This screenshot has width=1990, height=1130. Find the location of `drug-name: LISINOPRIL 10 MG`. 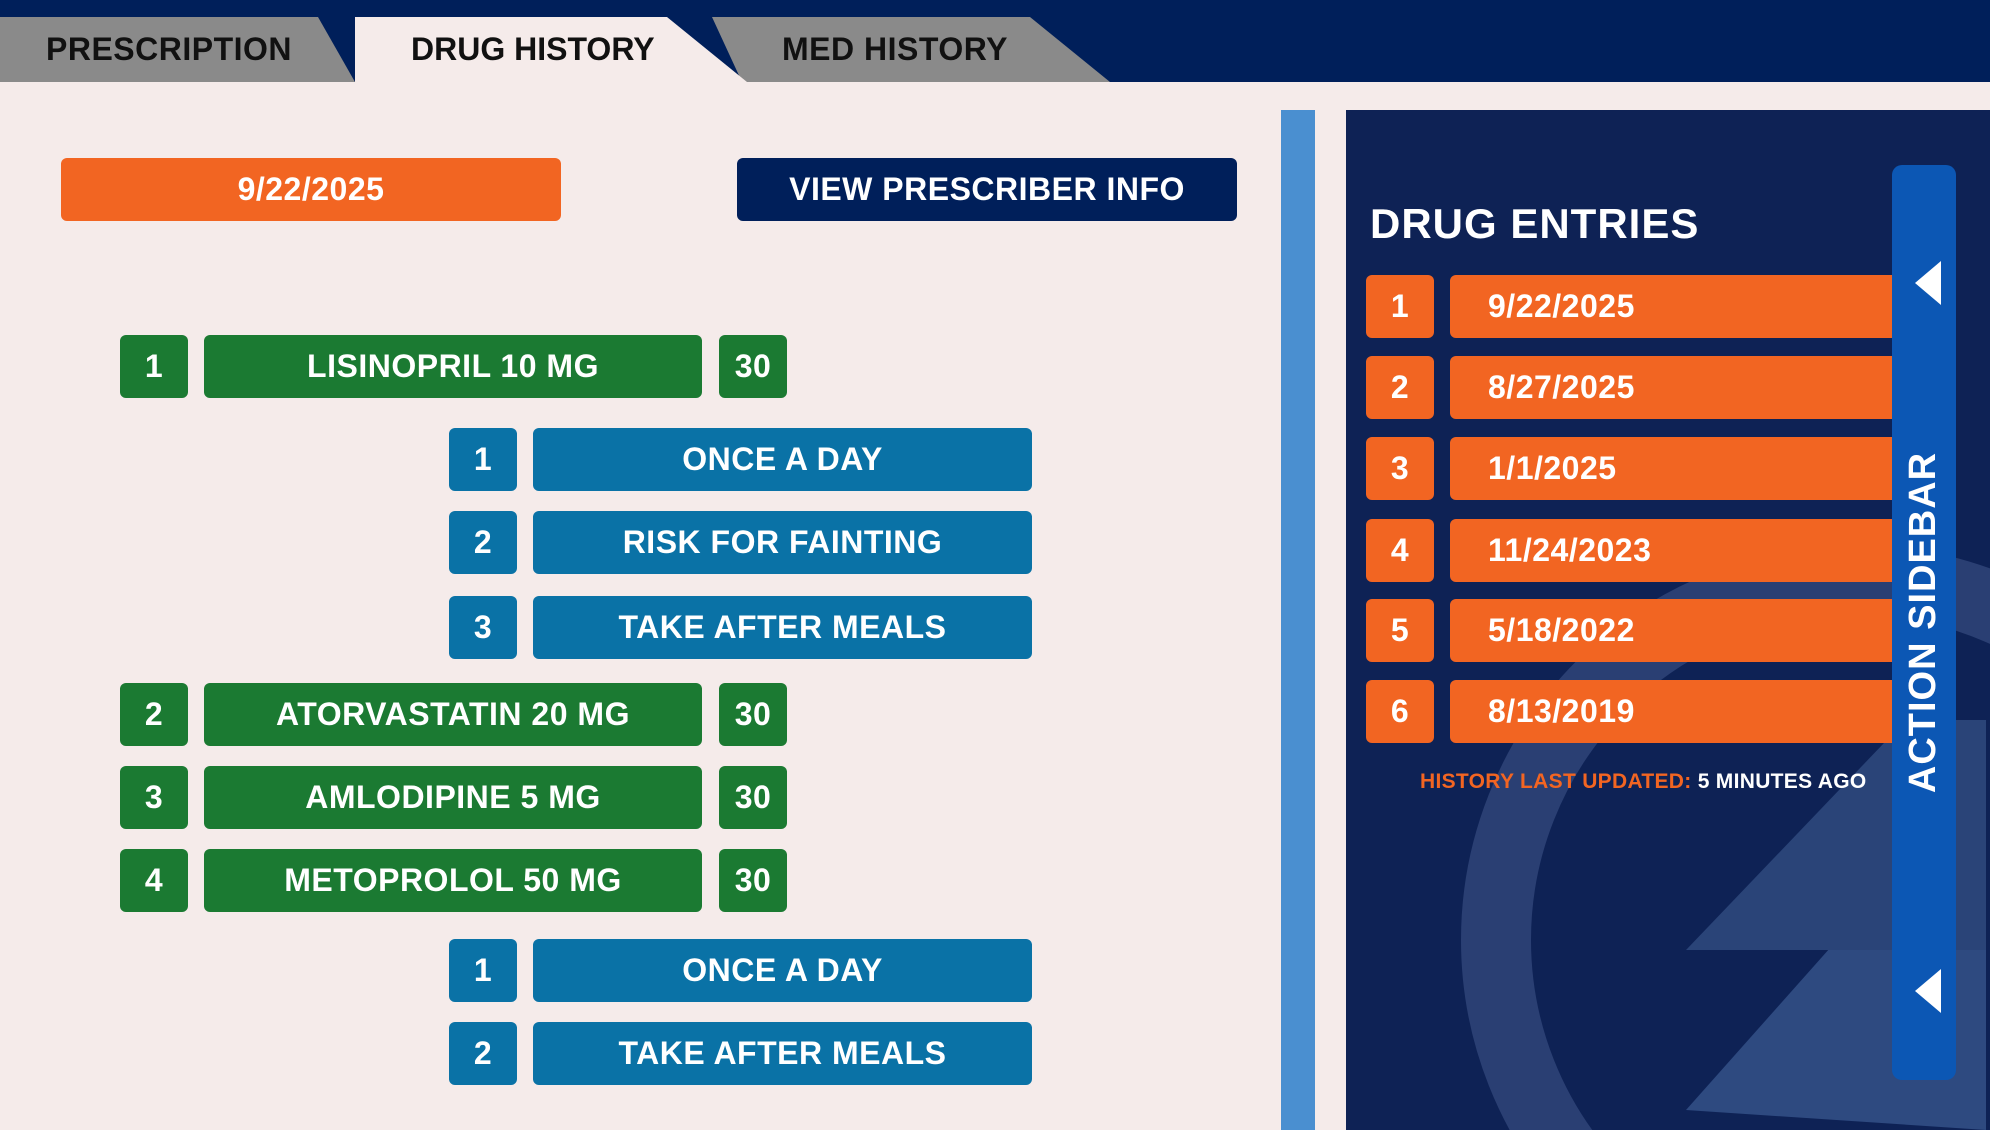

drug-name: LISINOPRIL 10 MG is located at coordinates (453, 366).